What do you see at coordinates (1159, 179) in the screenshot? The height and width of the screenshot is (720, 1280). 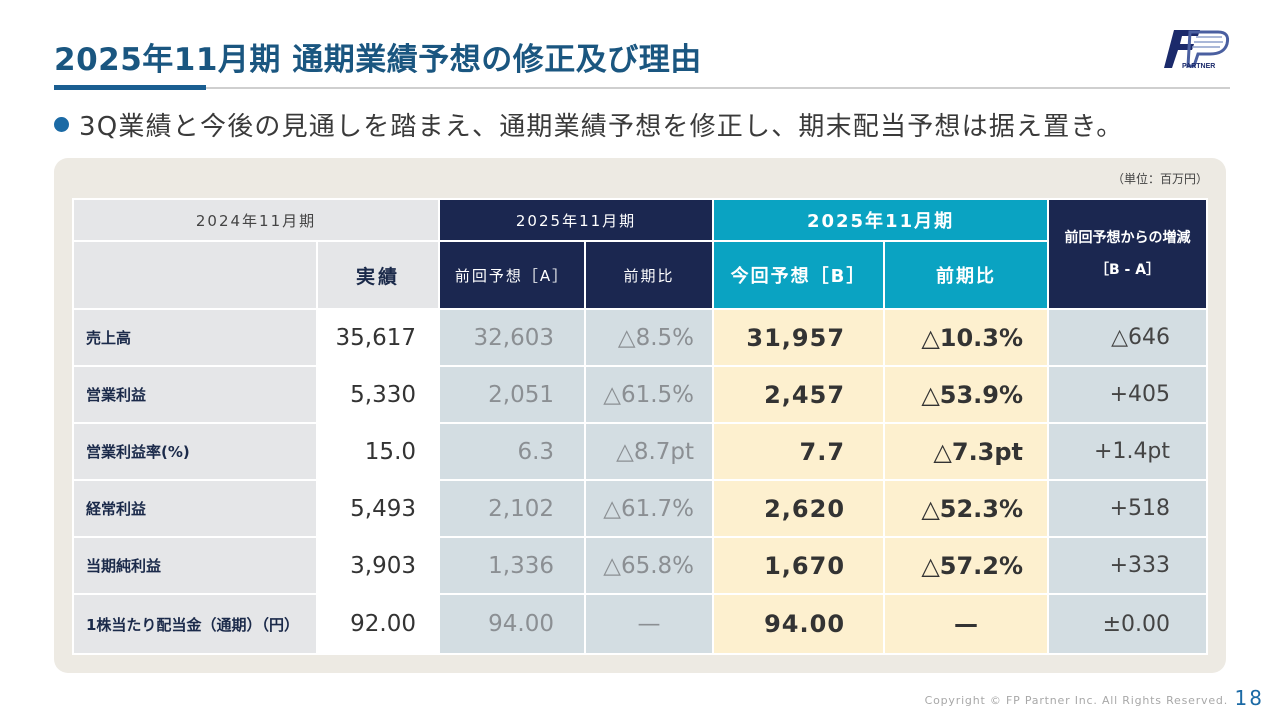 I see `unit-label: （単位：百万円）` at bounding box center [1159, 179].